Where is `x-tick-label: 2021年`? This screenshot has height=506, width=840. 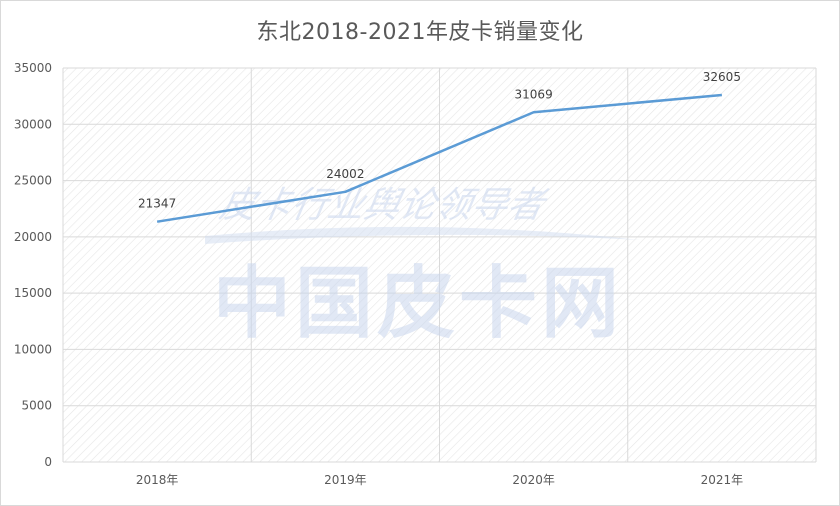 x-tick-label: 2021年 is located at coordinates (722, 480).